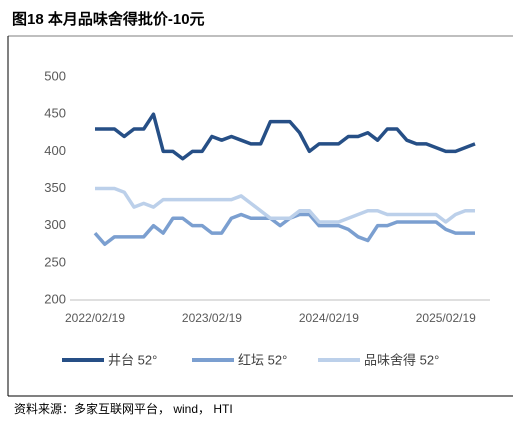 This screenshot has width=521, height=429. Describe the element at coordinates (401, 359) in the screenshot. I see `legend-label: 品味舍得 52°` at that location.